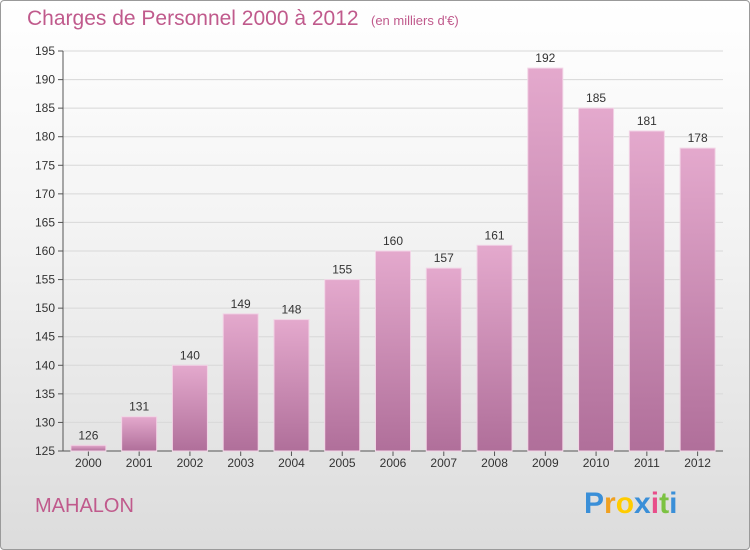  I want to click on data-label: 131, so click(139, 407).